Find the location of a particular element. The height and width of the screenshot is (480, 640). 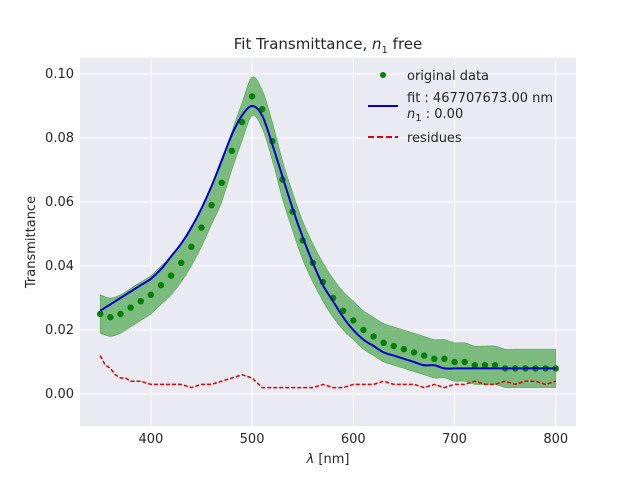

legend-fit-label-2-var: n is located at coordinates (411, 114).